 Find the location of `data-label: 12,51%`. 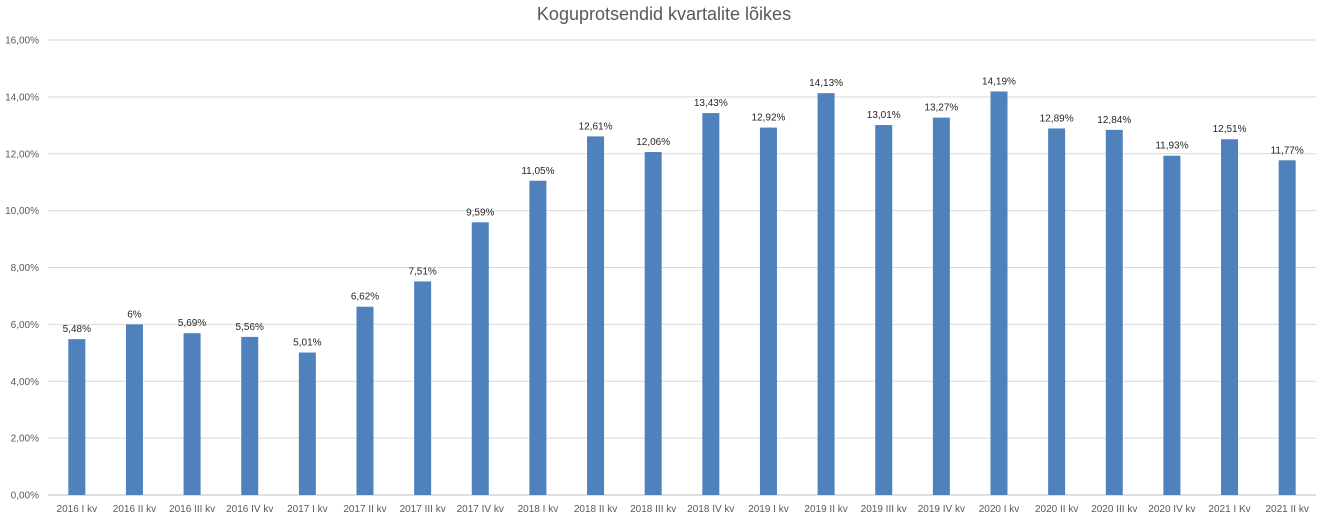

data-label: 12,51% is located at coordinates (1230, 129).